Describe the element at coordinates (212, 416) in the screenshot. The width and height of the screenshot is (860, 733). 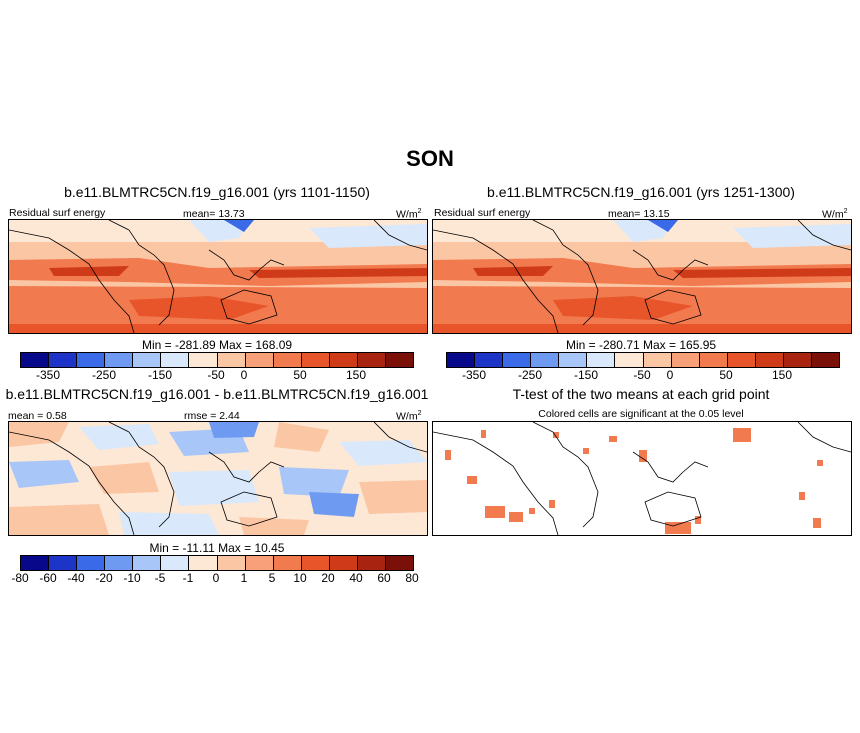
I see `panel-3-rmse-label: rmse = 2.44` at that location.